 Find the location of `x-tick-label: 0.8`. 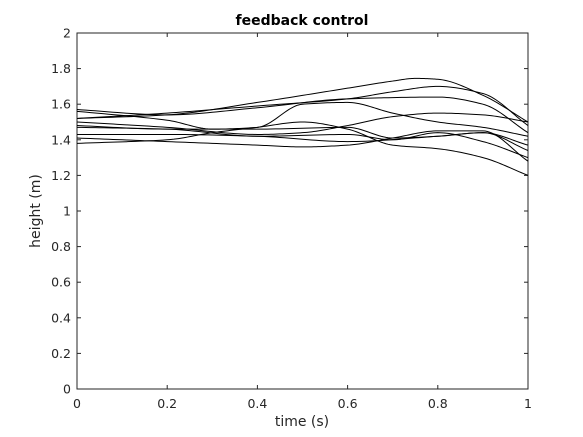

x-tick-label: 0.8 is located at coordinates (438, 403).